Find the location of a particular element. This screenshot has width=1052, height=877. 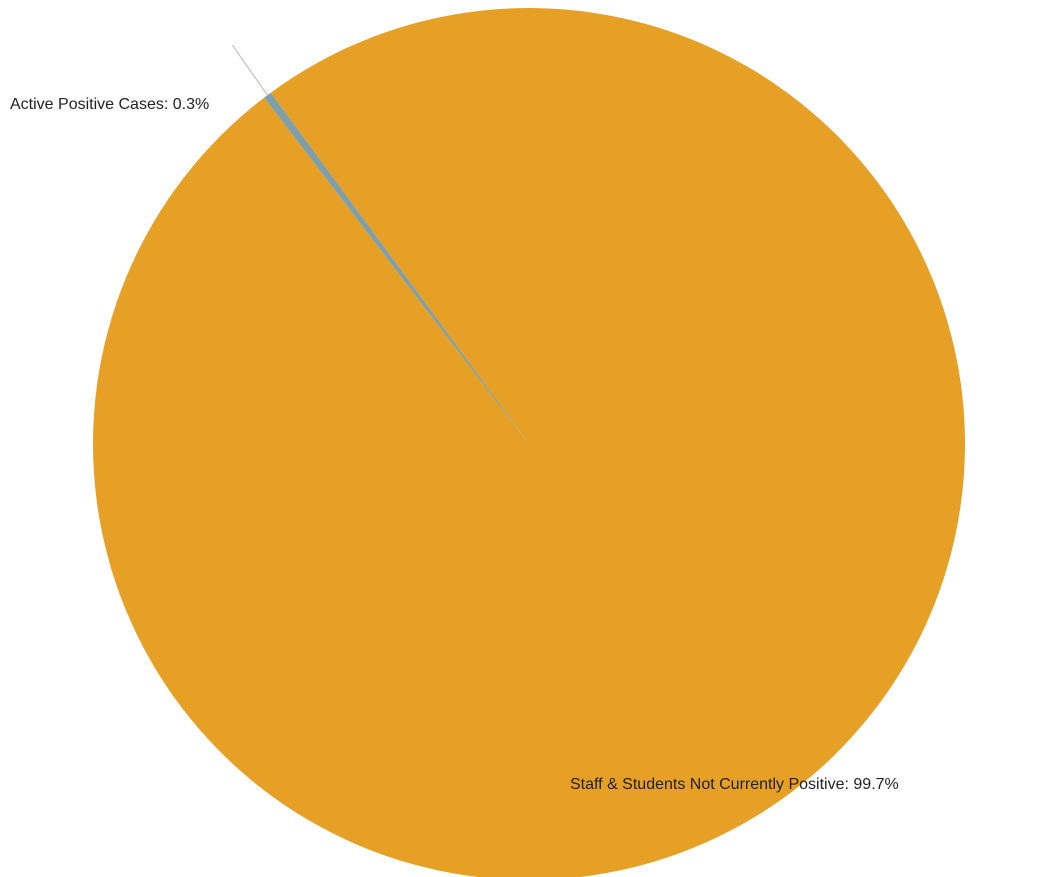

slice-label-active-positive-cases: Active Positive Cases: 0.3% is located at coordinates (109, 104).